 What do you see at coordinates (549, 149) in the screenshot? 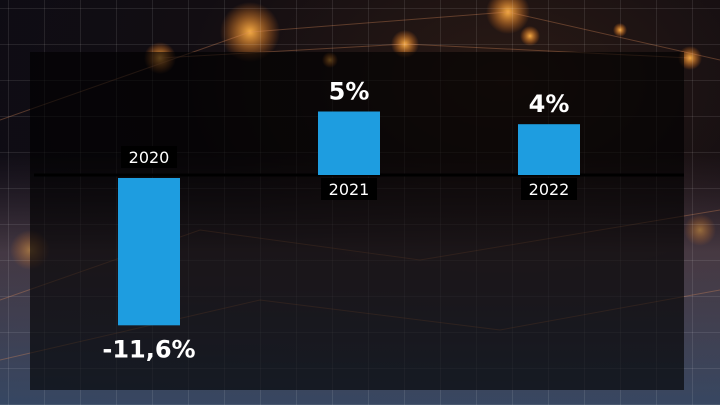
I see `bar-2022` at bounding box center [549, 149].